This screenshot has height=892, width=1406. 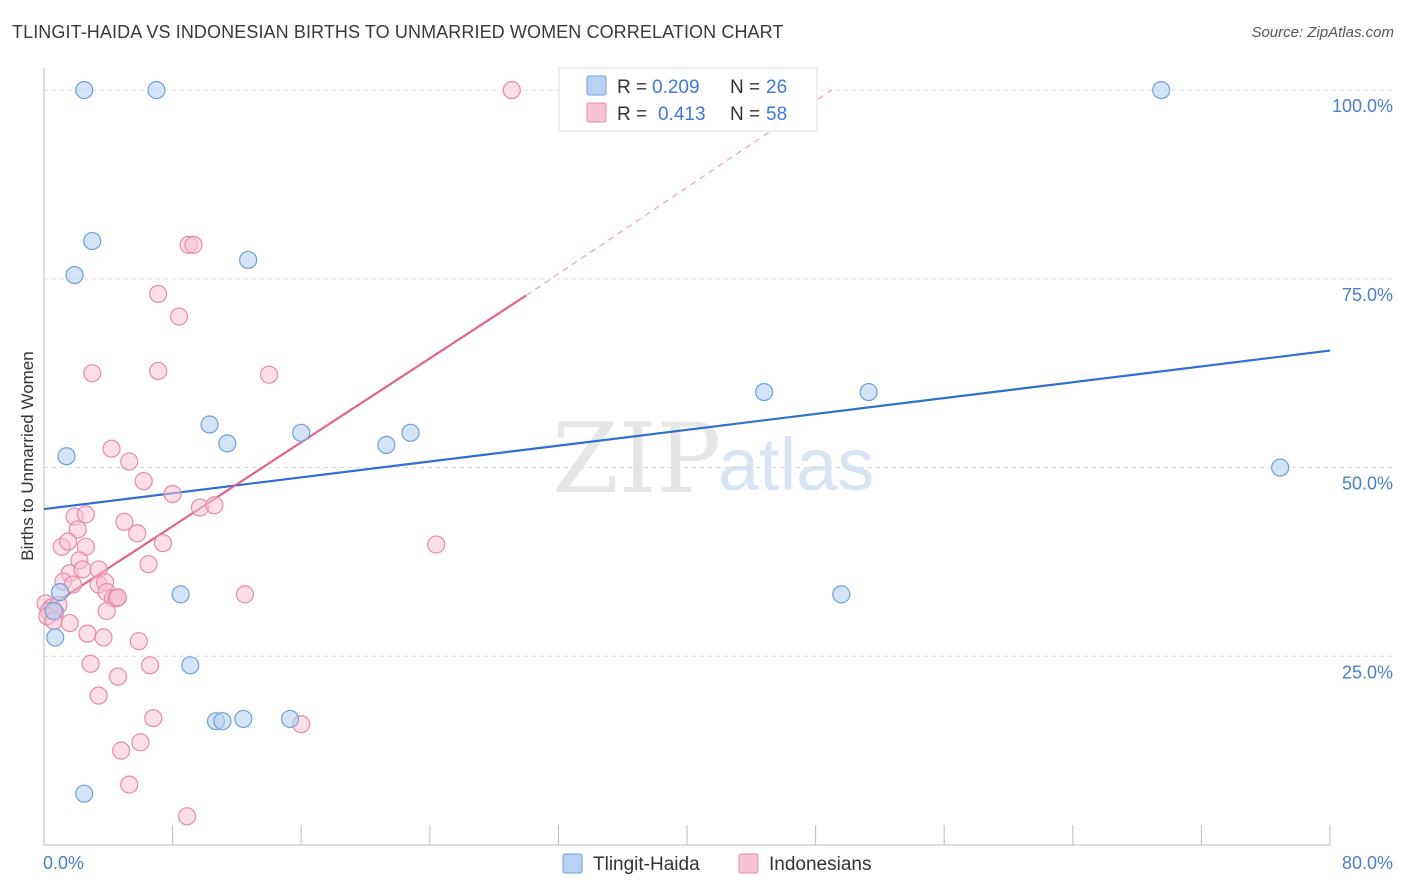 I want to click on series-legend: Tlingit-Haida Indonesians, so click(x=716, y=864).